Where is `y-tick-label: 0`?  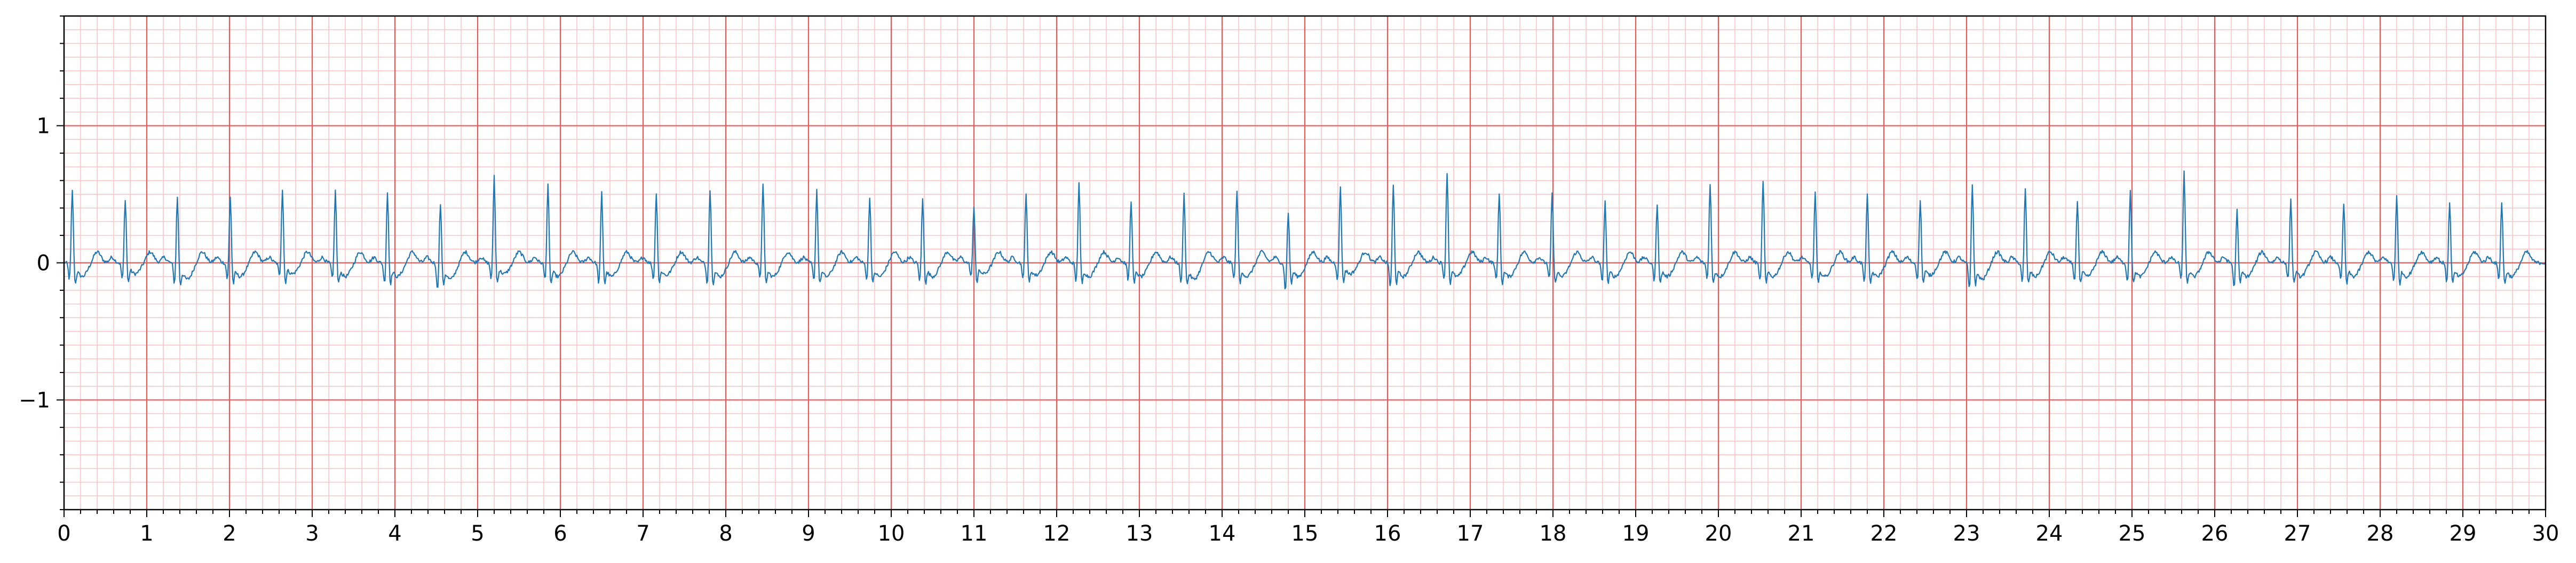
y-tick-label: 0 is located at coordinates (43, 263).